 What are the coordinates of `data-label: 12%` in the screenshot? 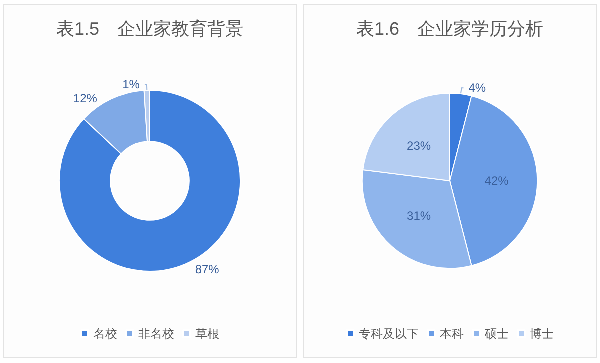 It's located at (85, 99).